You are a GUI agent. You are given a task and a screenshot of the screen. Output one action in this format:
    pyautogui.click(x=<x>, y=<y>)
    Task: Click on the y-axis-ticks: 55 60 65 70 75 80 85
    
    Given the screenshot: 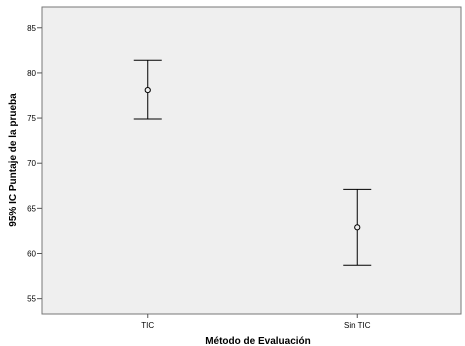 What is the action you would take?
    pyautogui.click(x=34, y=164)
    